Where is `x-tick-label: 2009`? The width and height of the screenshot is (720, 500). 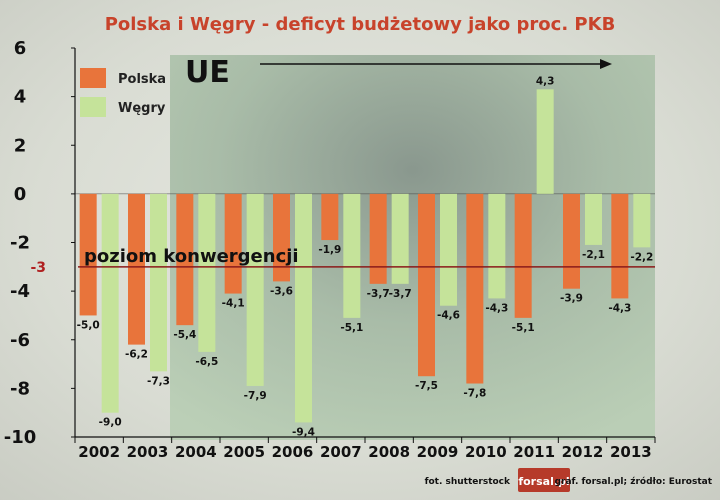 x-tick-label: 2009 is located at coordinates (438, 452).